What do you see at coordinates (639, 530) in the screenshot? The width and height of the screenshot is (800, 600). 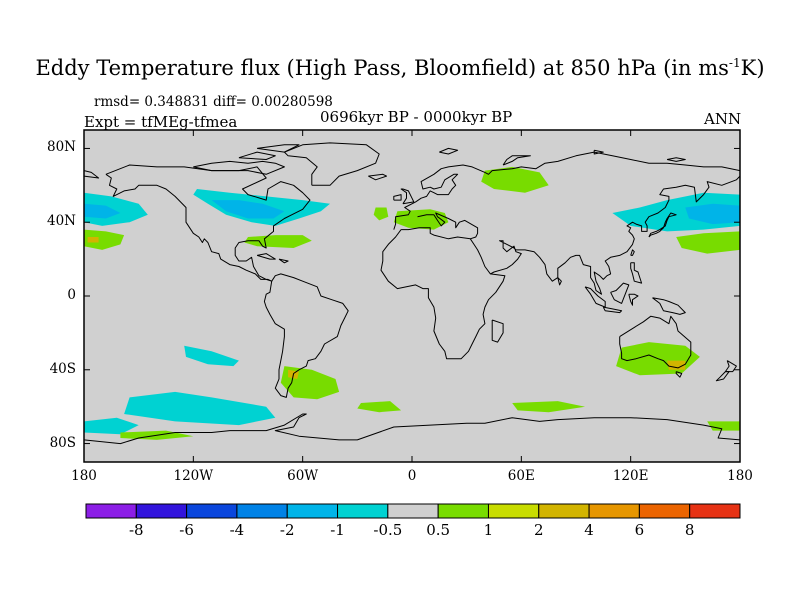 I see `colorbar-label-10: 6` at bounding box center [639, 530].